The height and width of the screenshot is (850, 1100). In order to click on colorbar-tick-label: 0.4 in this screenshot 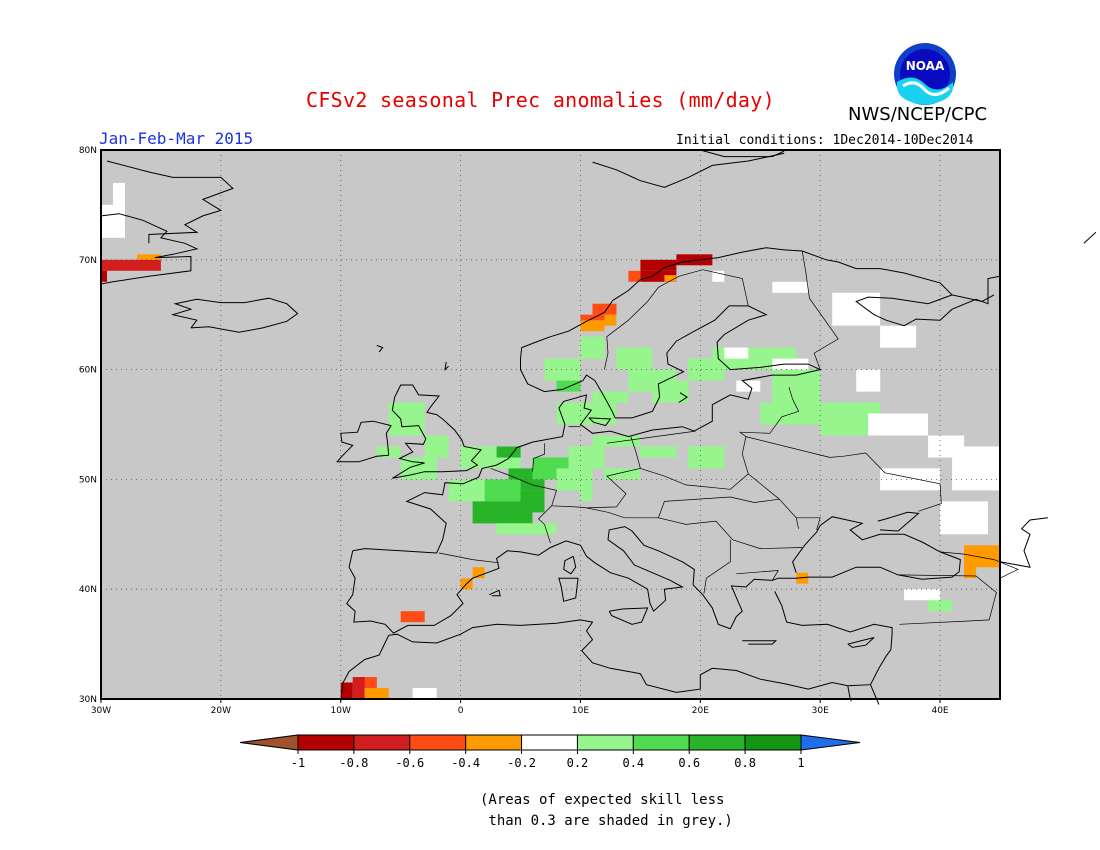, I will do `click(633, 763)`.